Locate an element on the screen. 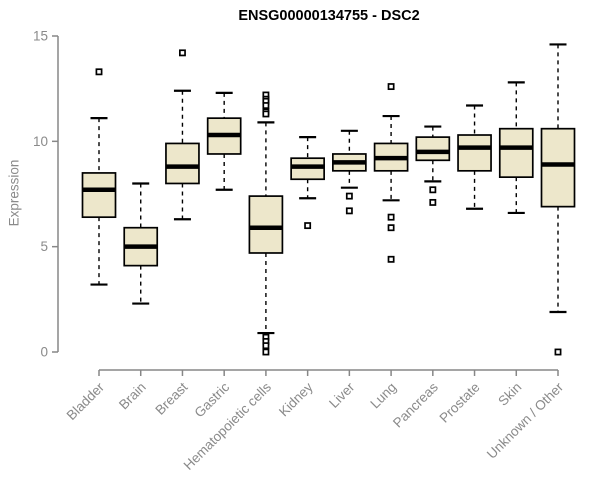 Image resolution: width=600 pixels, height=500 pixels. boxplot-unknown-other is located at coordinates (558, 199).